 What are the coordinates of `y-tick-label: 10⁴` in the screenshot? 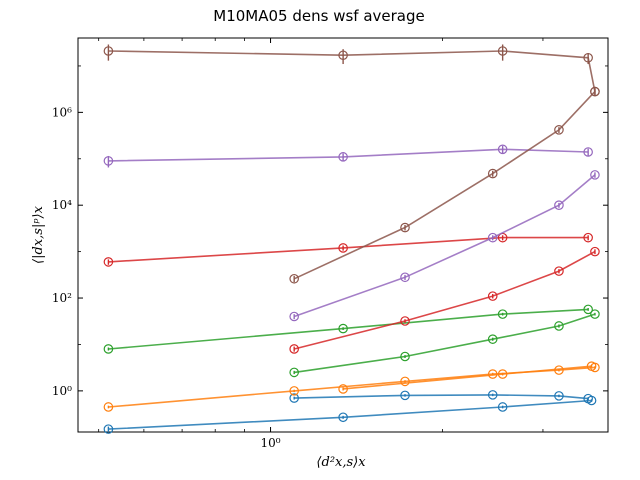 It's located at (62, 205).